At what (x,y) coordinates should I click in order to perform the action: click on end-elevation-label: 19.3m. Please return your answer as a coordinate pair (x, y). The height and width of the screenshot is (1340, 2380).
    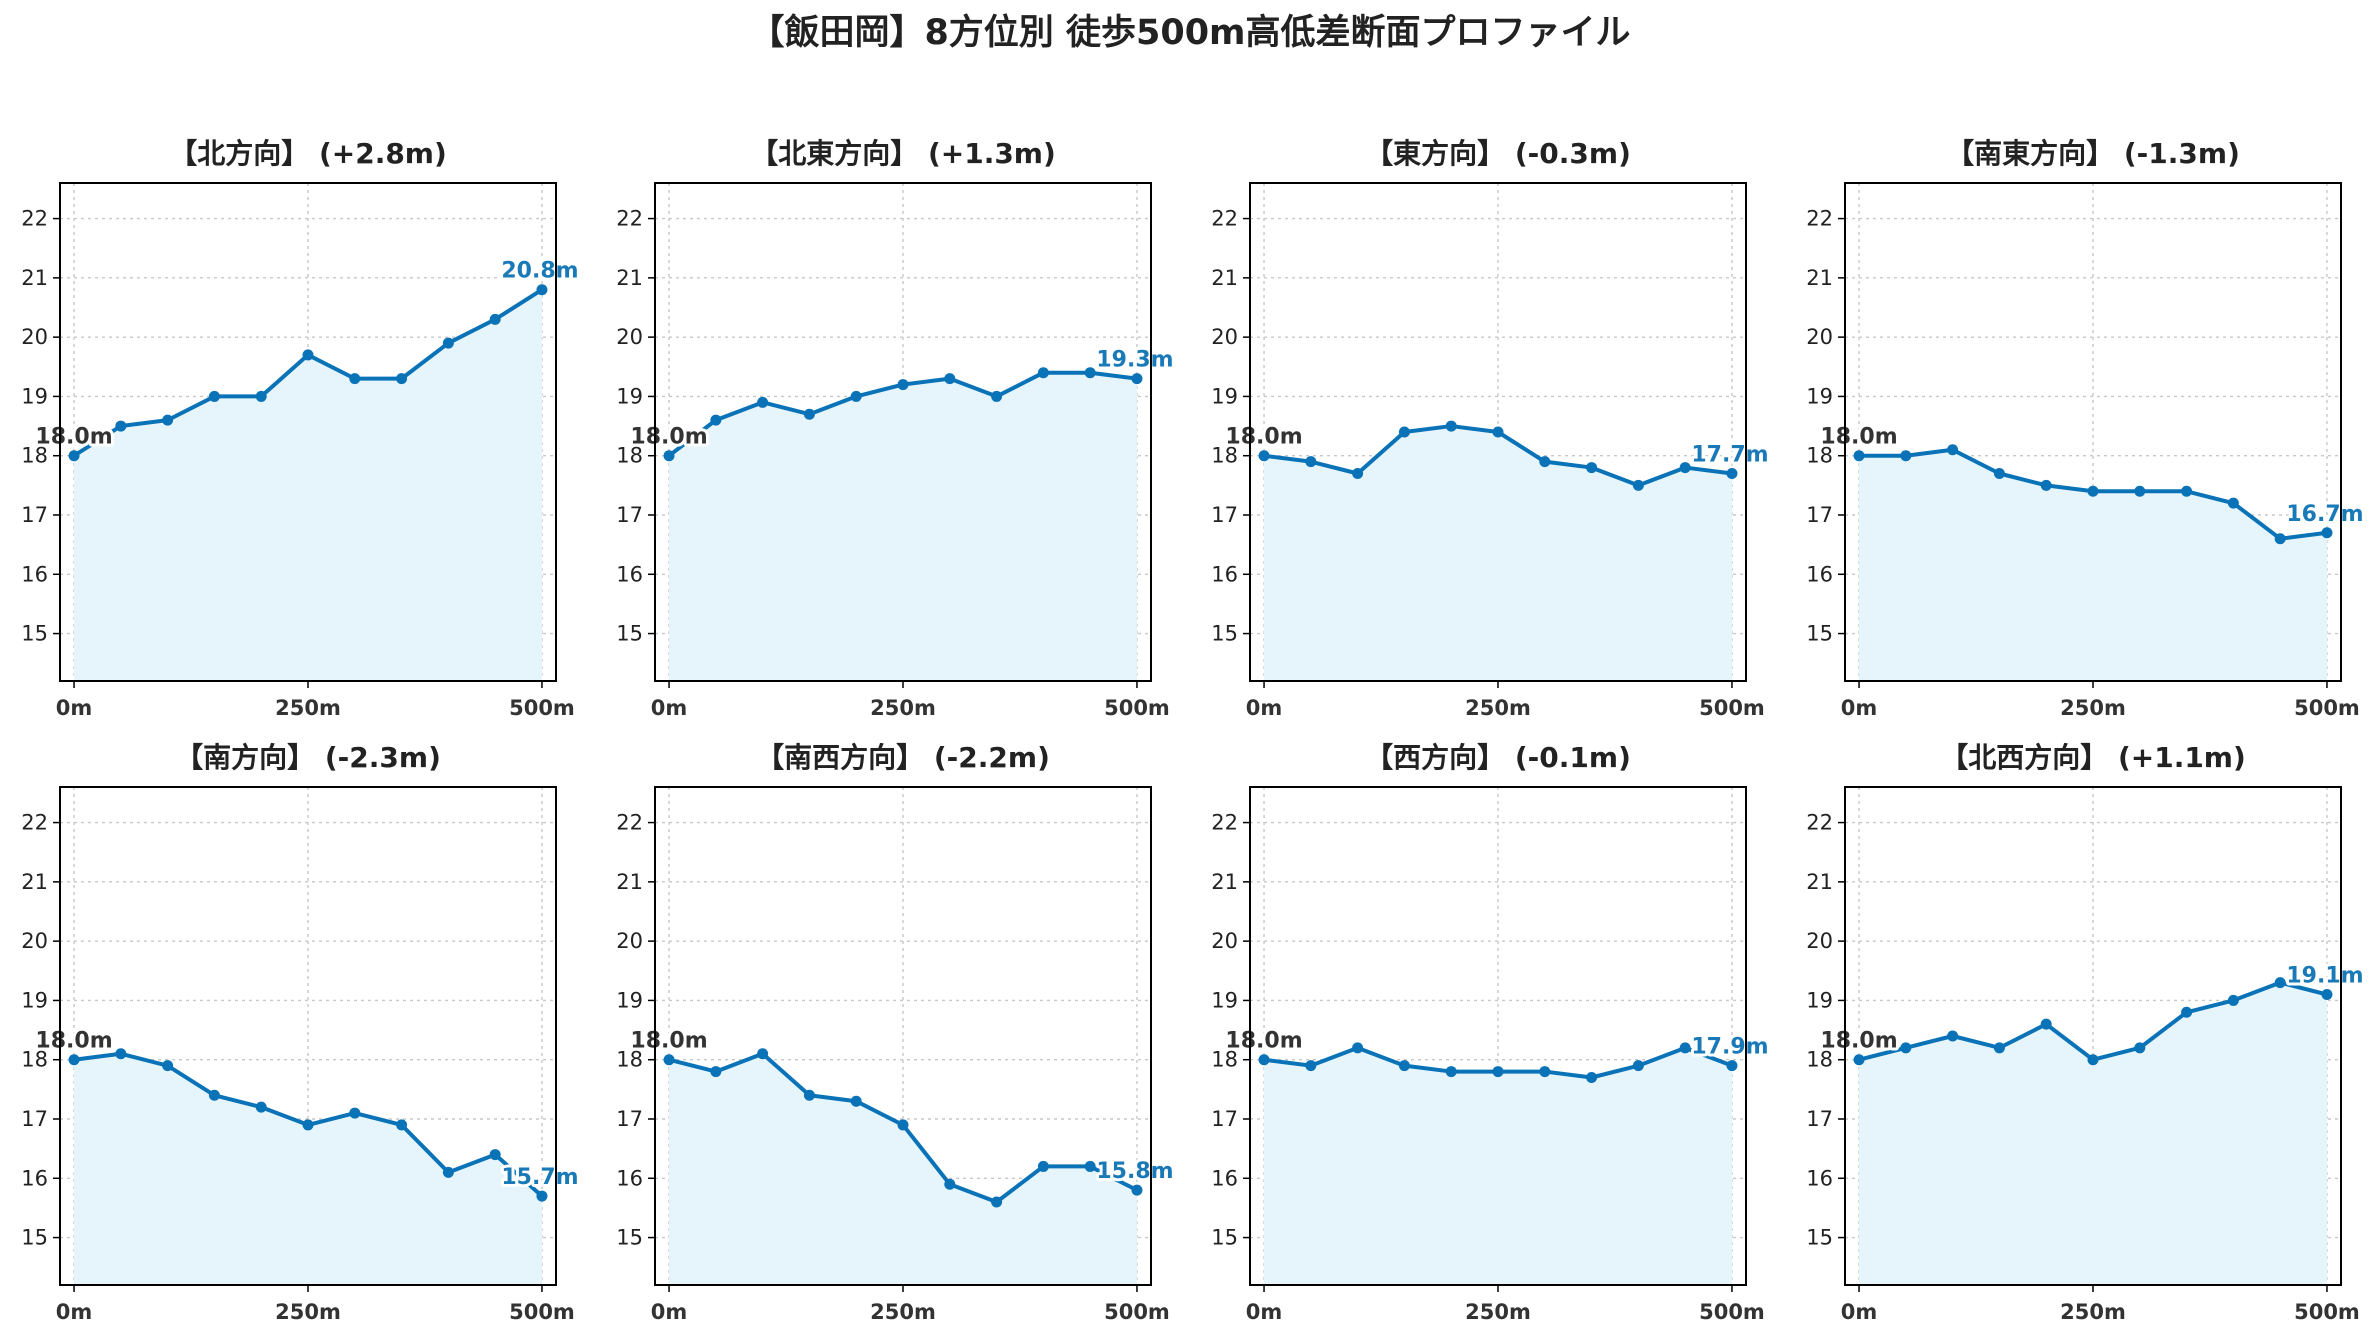
    Looking at the image, I should click on (1134, 360).